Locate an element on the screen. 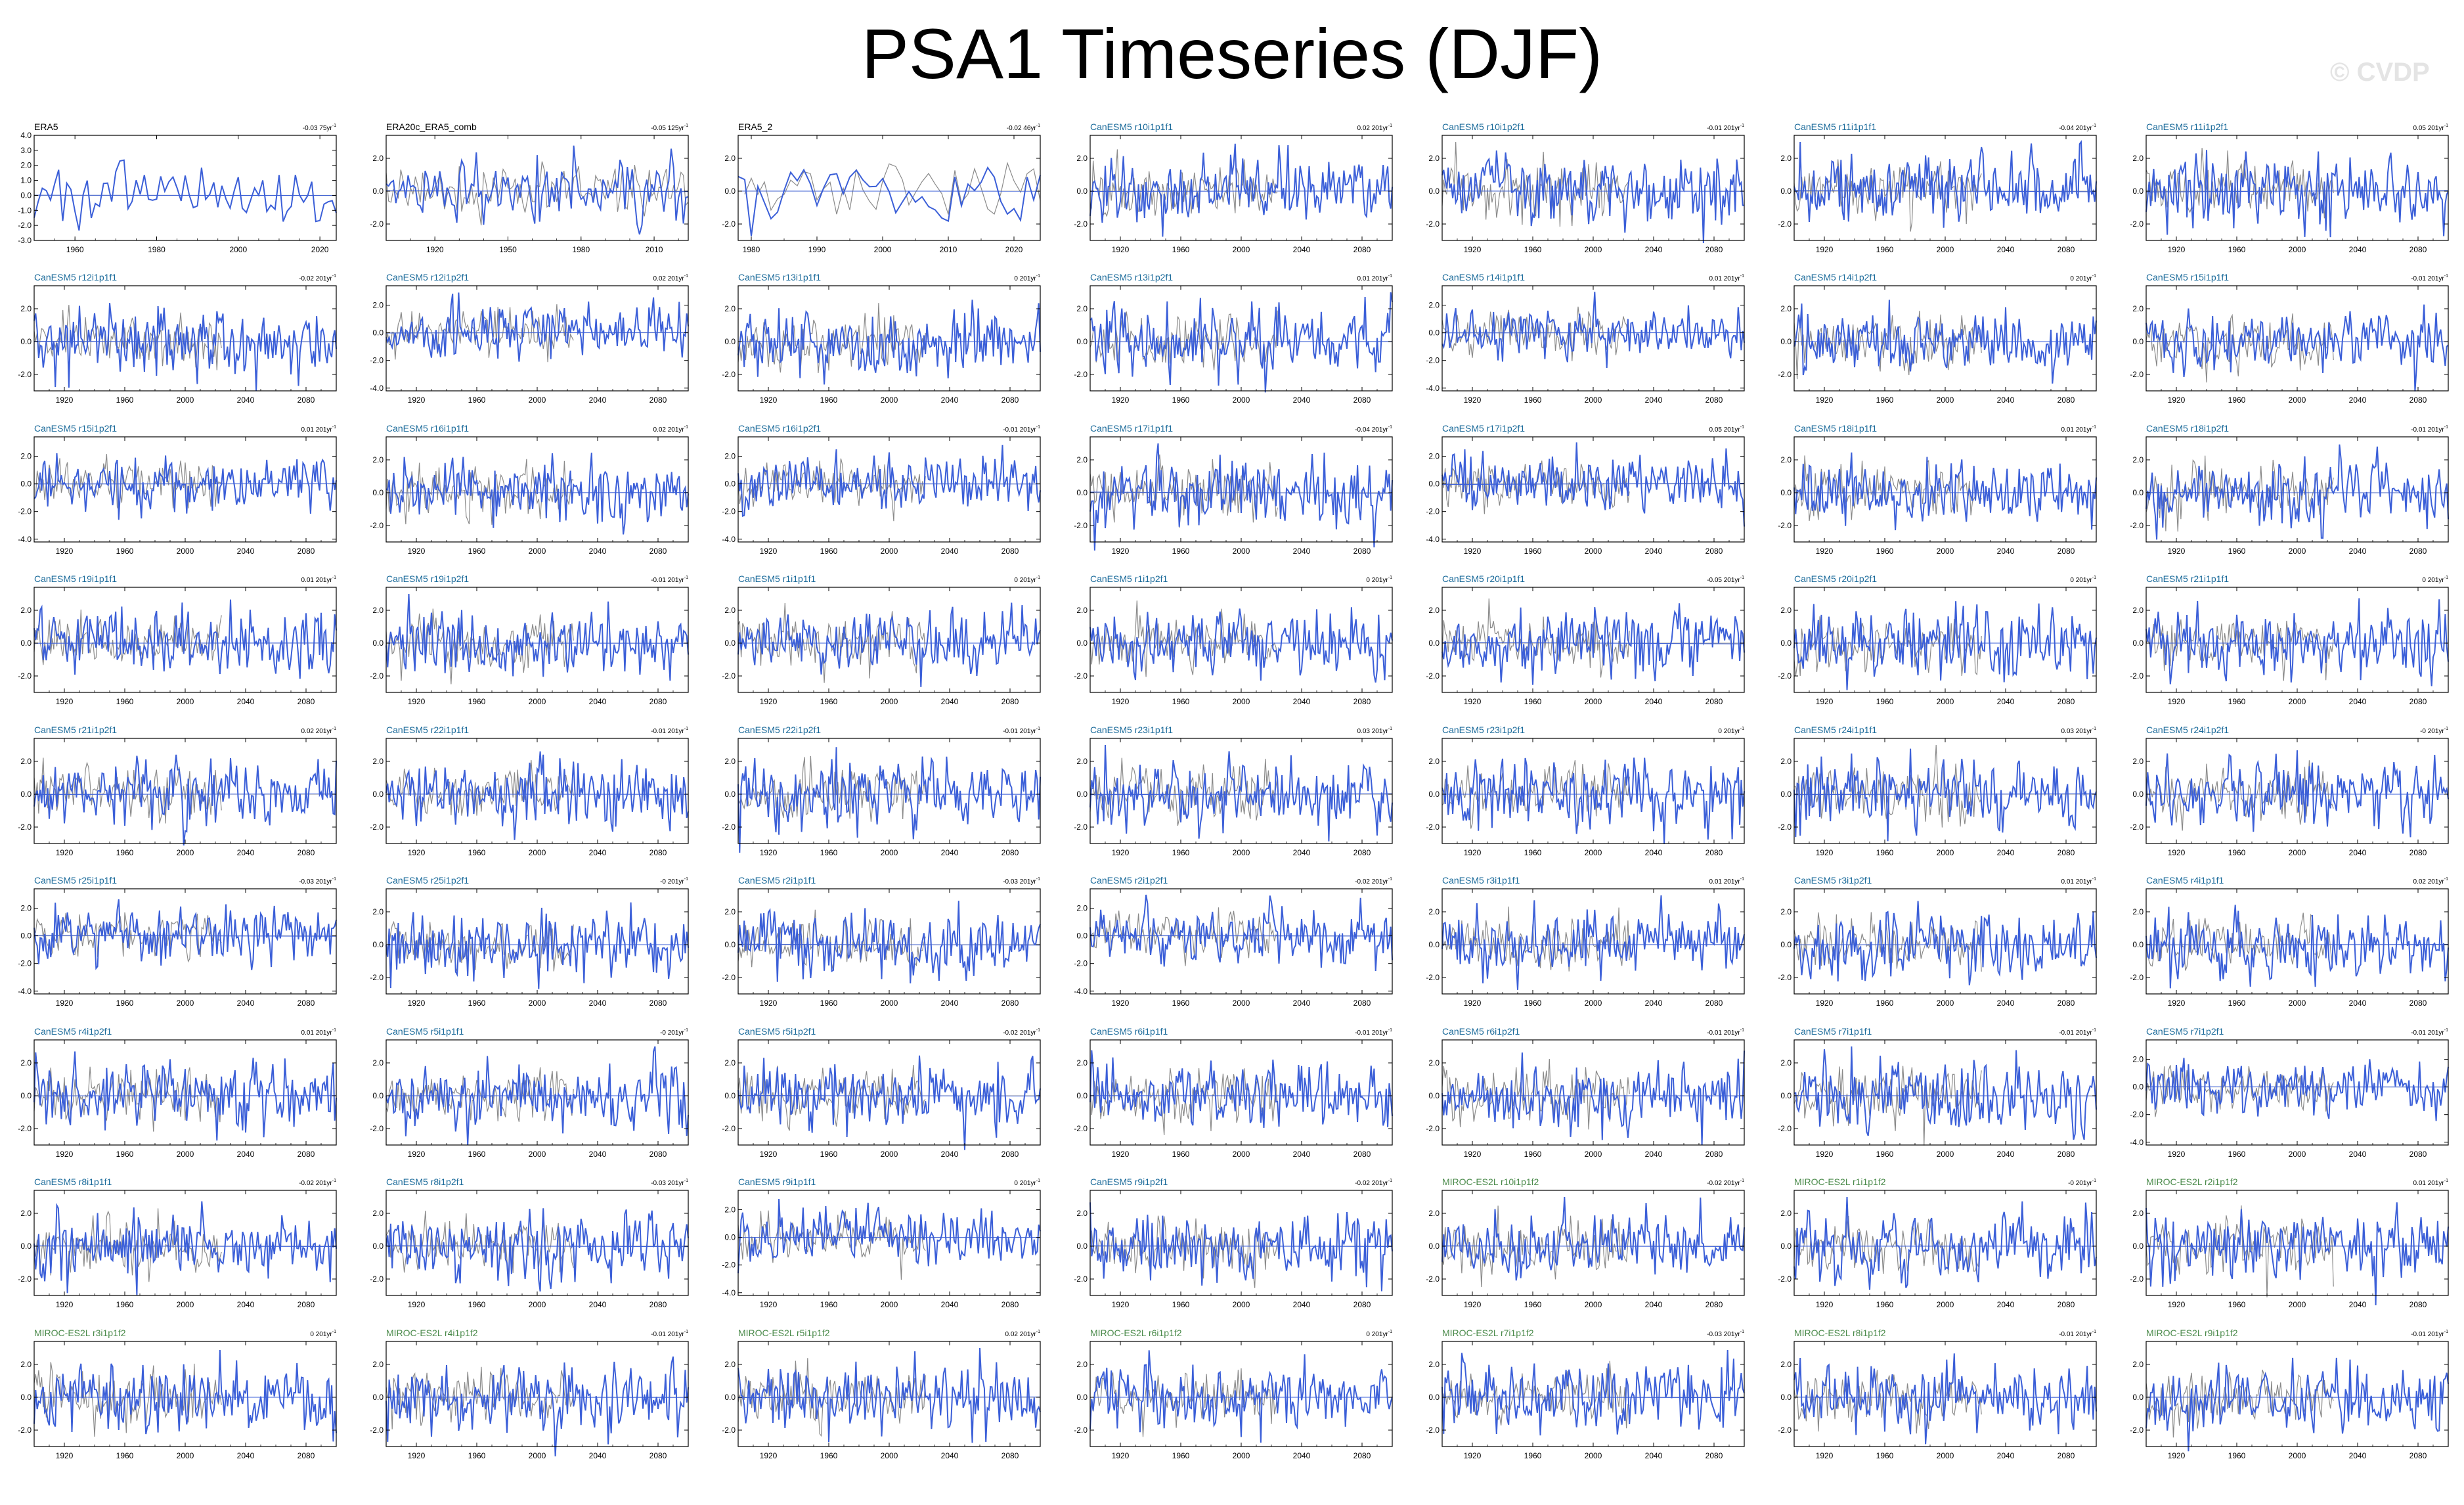  panel-title: CanESM5 r13i1p1f1 is located at coordinates (779, 277).